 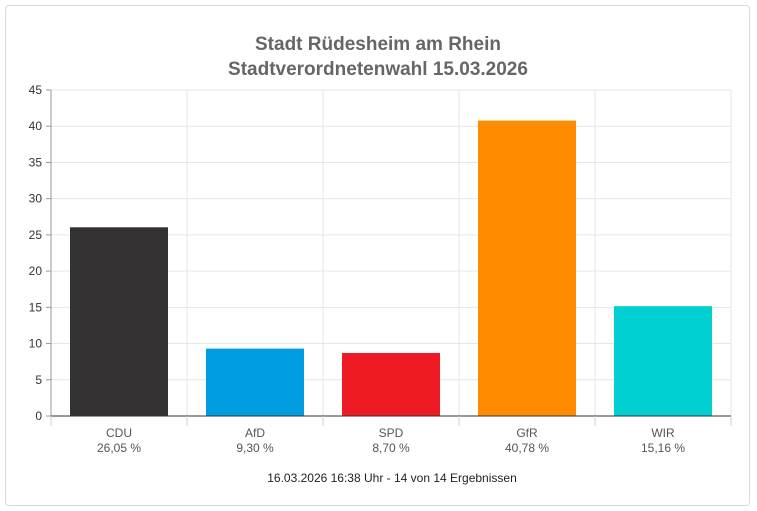 What do you see at coordinates (391, 384) in the screenshot?
I see `bar-spd` at bounding box center [391, 384].